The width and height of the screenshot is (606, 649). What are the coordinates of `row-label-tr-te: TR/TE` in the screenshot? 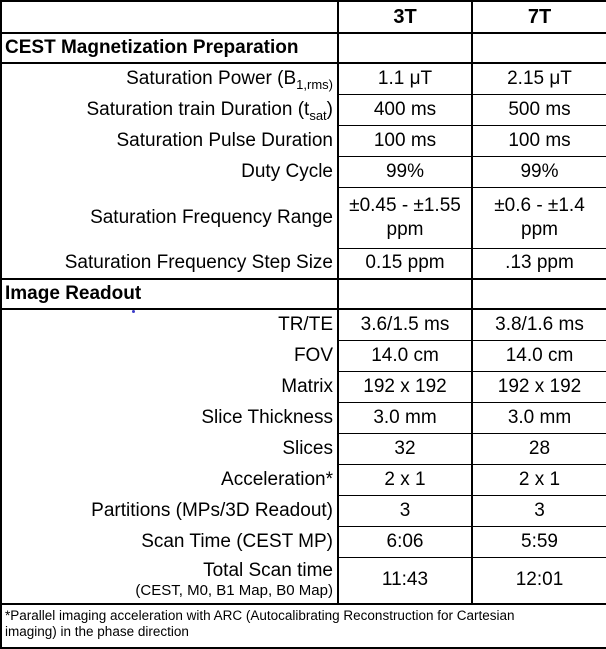 It's located at (305, 325).